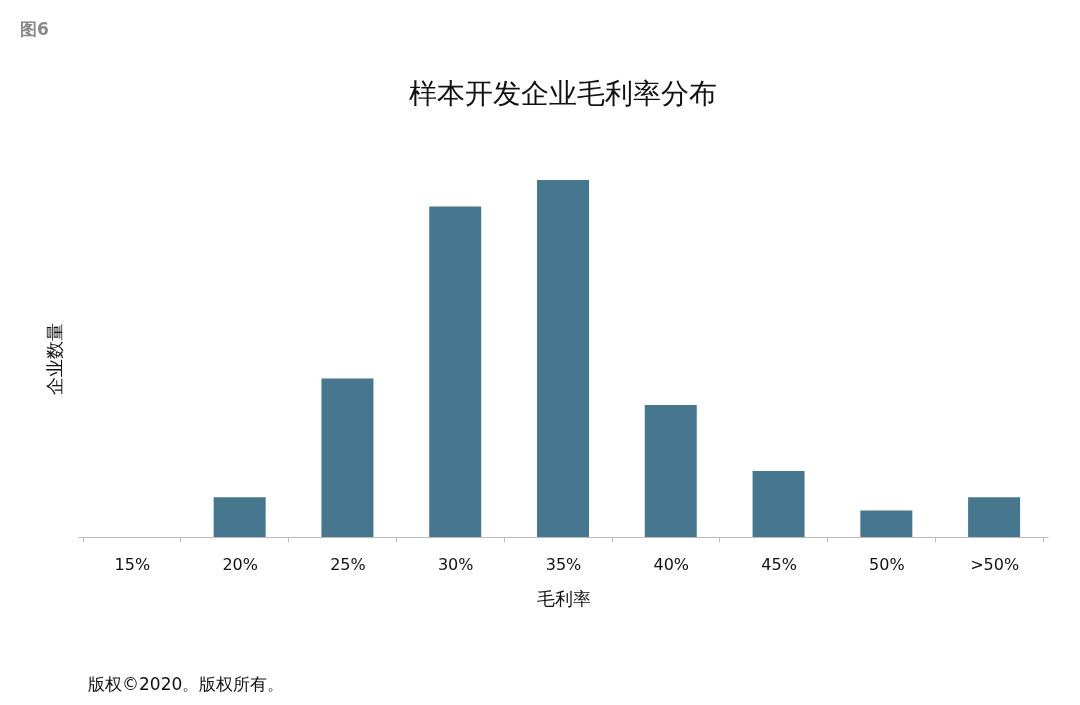 This screenshot has height=705, width=1080. Describe the element at coordinates (54, 359) in the screenshot. I see `y-axis-title: 企业数量` at that location.